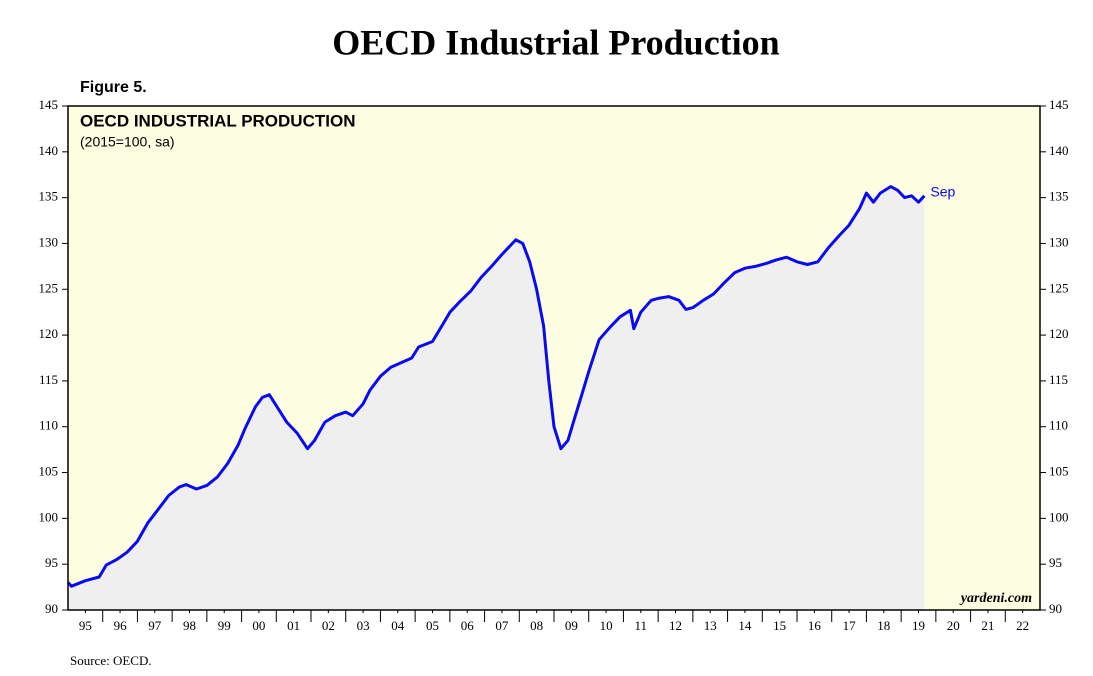 The height and width of the screenshot is (676, 1093). What do you see at coordinates (953, 625) in the screenshot?
I see `x-tick-label: 20` at bounding box center [953, 625].